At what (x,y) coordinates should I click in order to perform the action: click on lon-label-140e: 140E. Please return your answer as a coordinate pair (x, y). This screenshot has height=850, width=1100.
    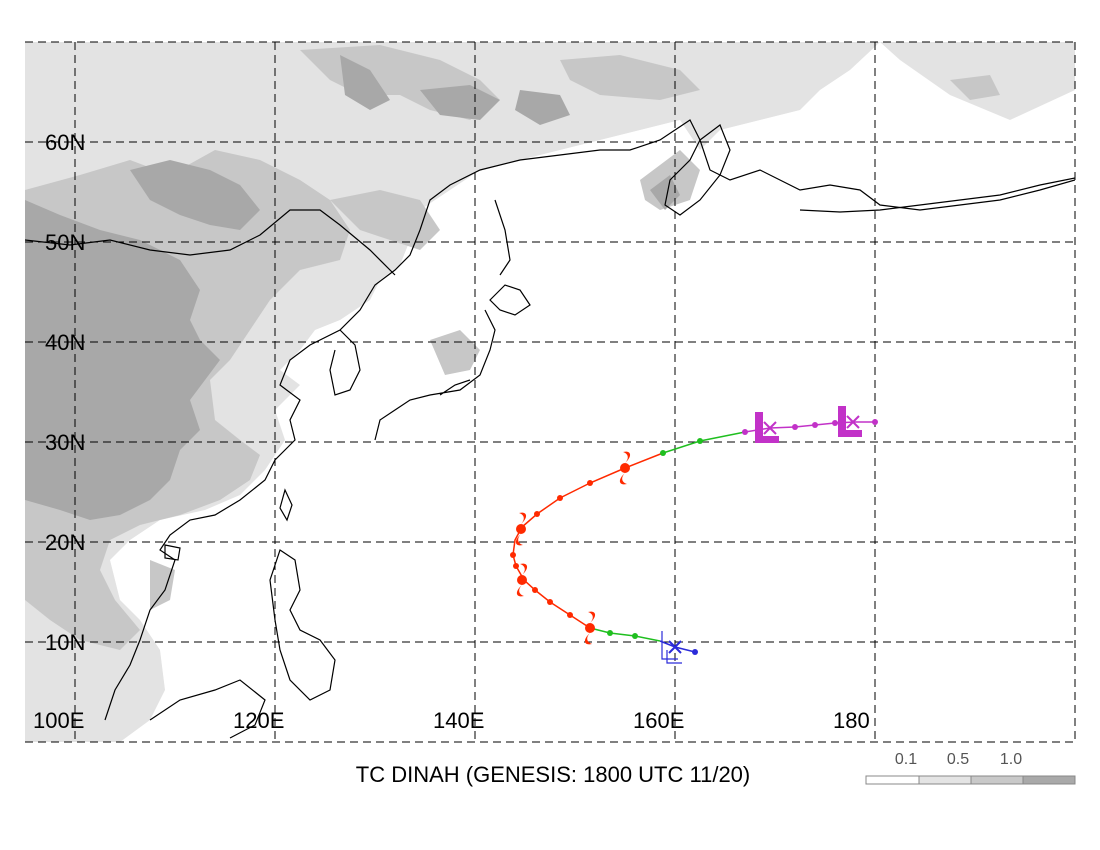
    Looking at the image, I should click on (458, 720).